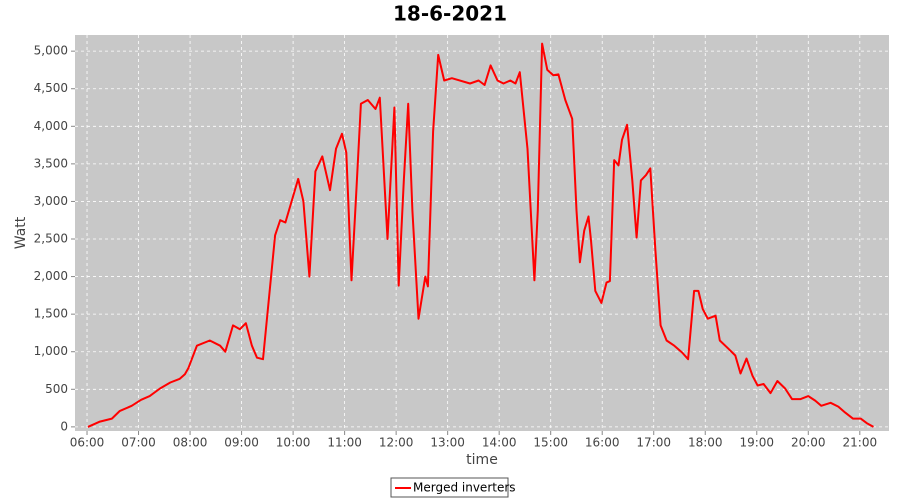 The height and width of the screenshot is (500, 900). What do you see at coordinates (860, 443) in the screenshot?
I see `x-tick-label: 21:00` at bounding box center [860, 443].